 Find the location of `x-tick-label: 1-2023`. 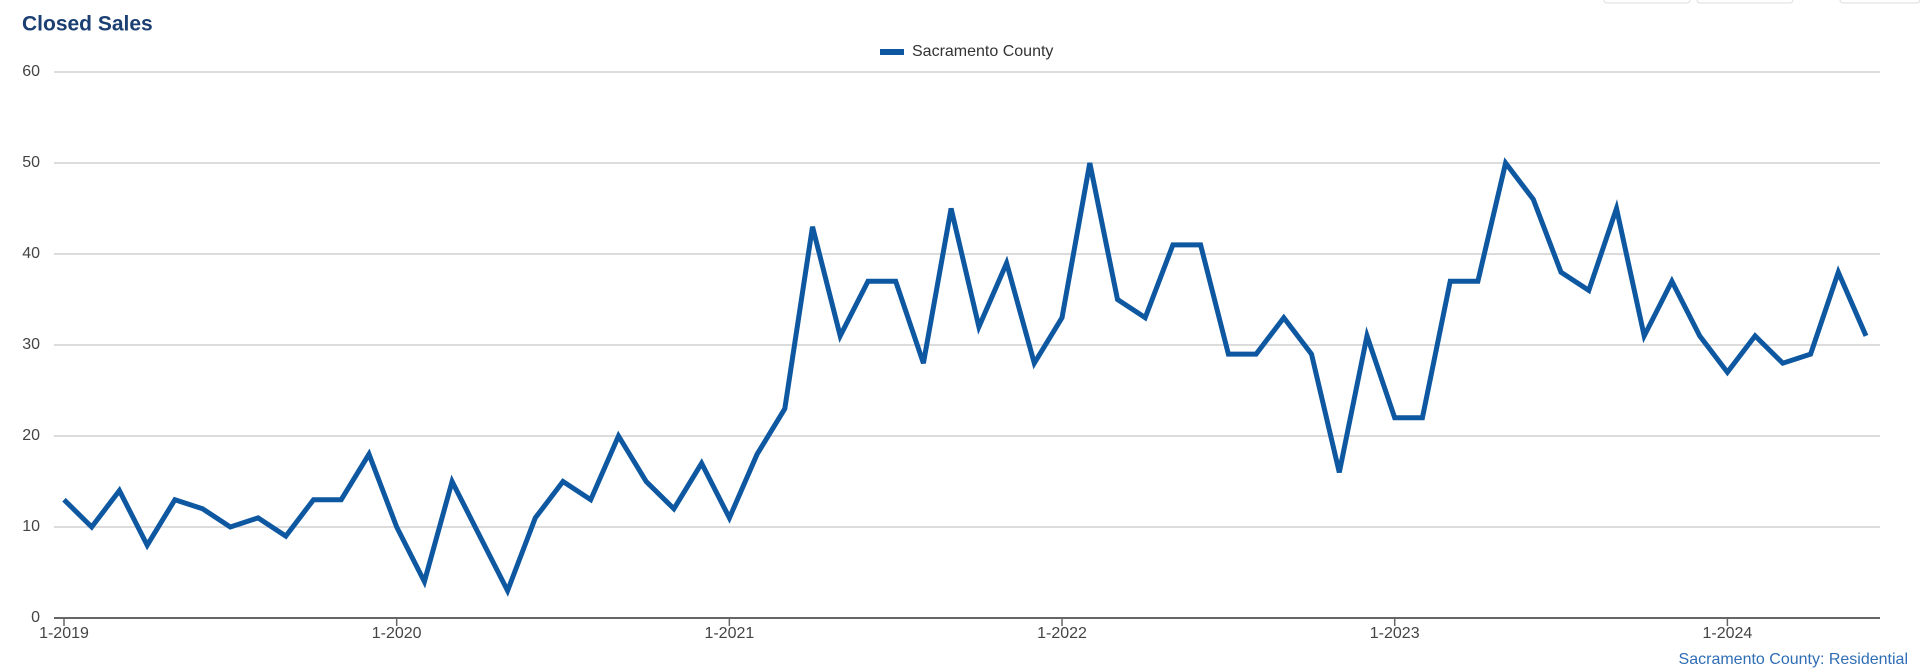

x-tick-label: 1-2023 is located at coordinates (1395, 633).